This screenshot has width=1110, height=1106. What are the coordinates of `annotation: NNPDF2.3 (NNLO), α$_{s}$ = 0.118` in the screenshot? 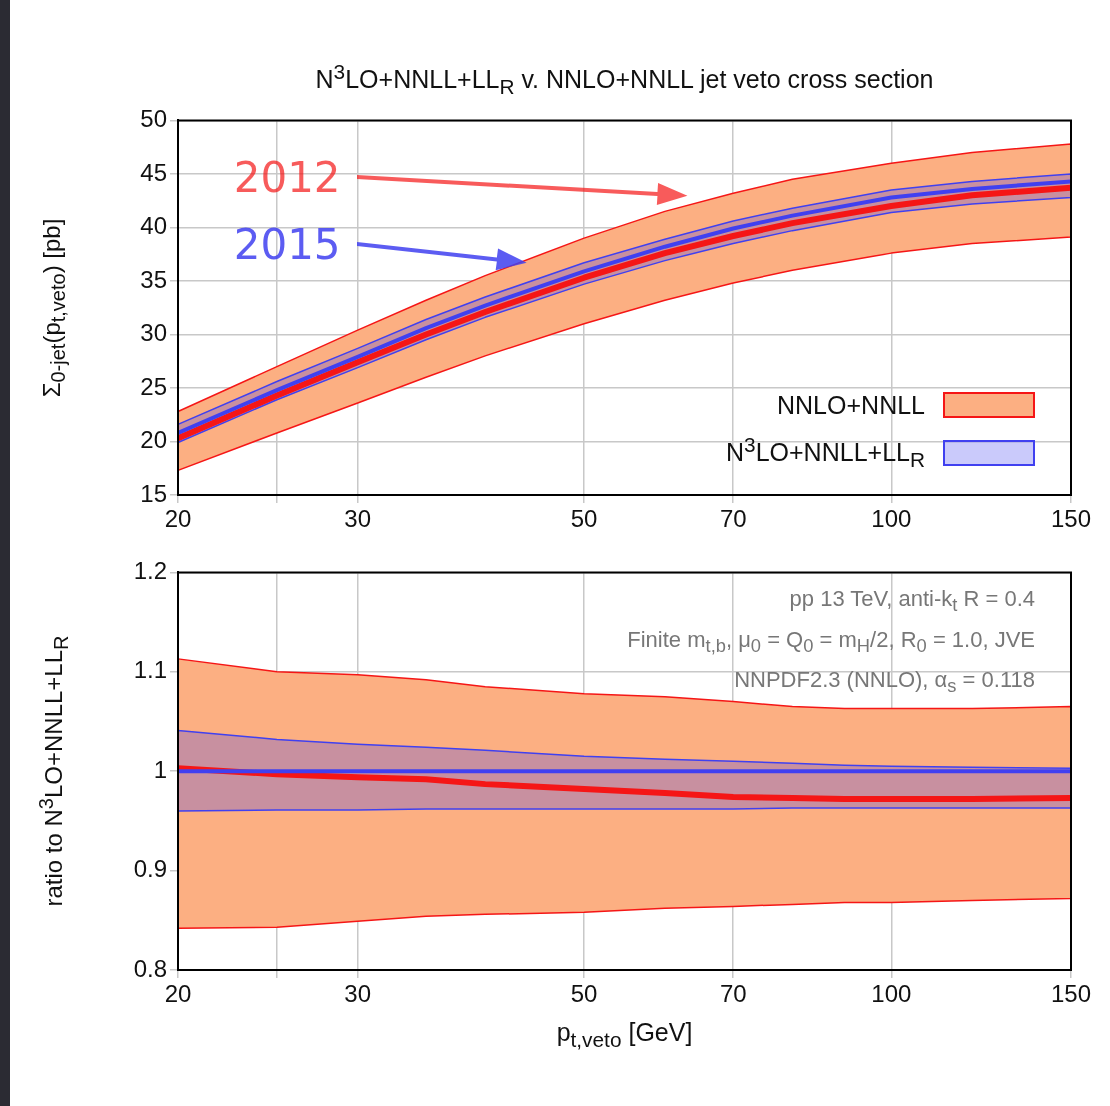 It's located at (884, 682).